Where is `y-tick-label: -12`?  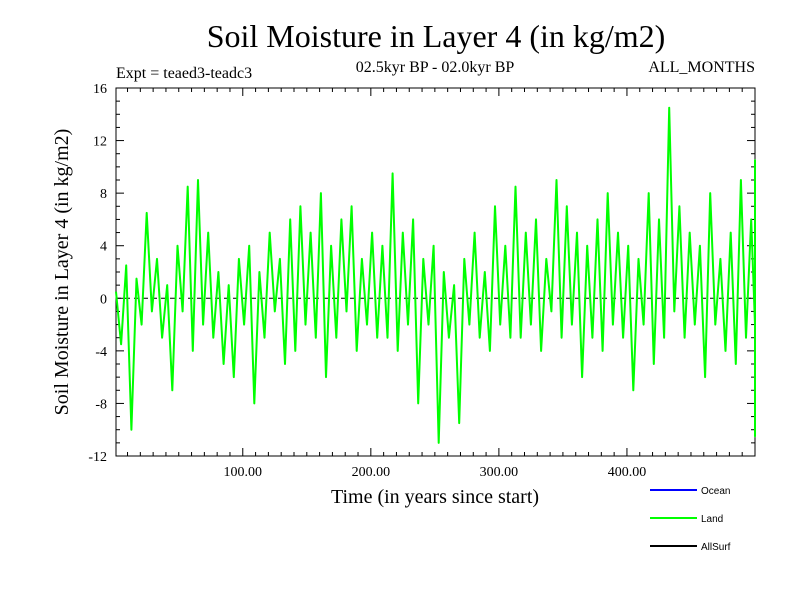 y-tick-label: -12 is located at coordinates (97, 457).